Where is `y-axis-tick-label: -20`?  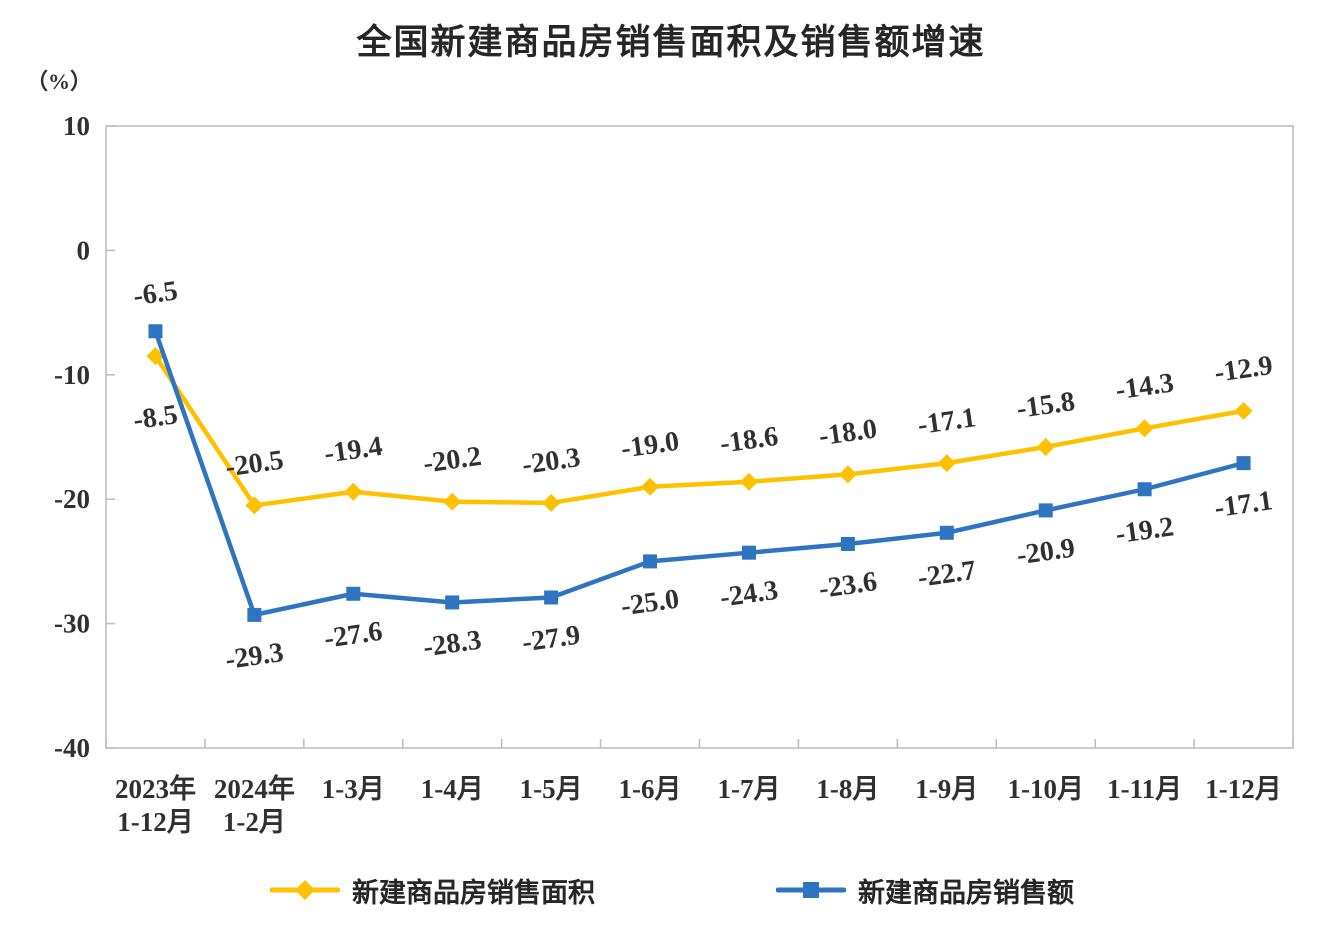
y-axis-tick-label: -20 is located at coordinates (72, 499).